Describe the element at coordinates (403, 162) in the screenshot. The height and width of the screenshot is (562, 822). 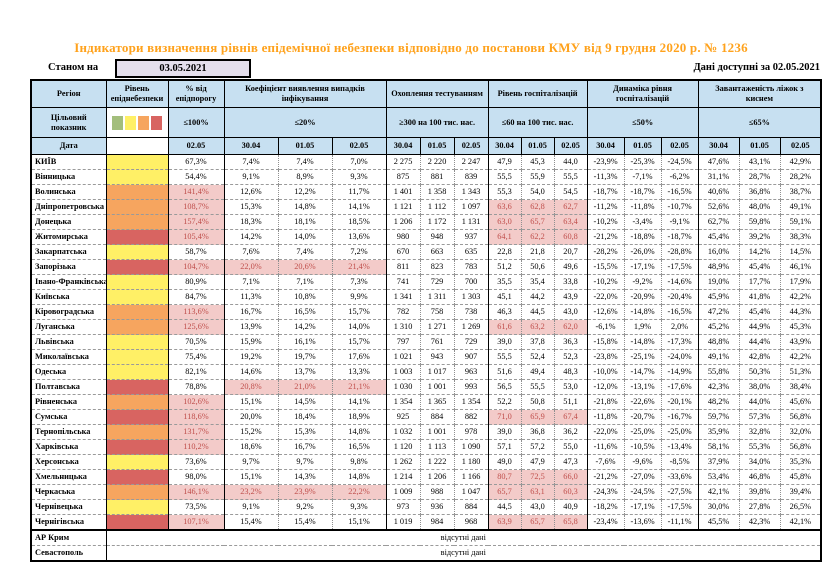
I see `value-cell: 2 275` at that location.